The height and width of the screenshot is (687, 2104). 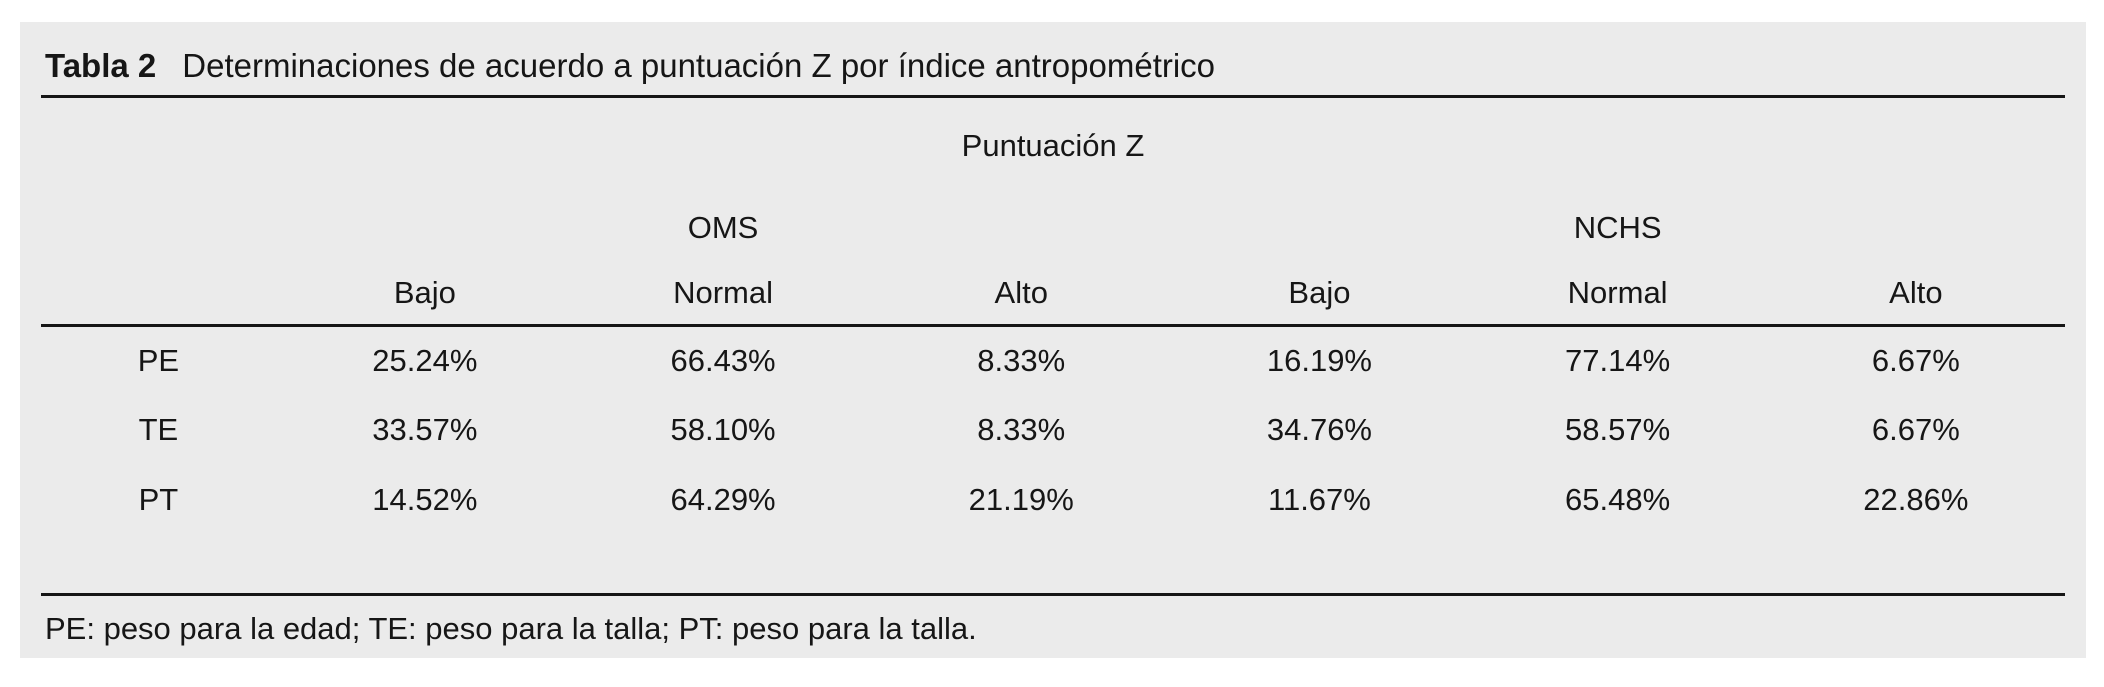 What do you see at coordinates (101, 65) in the screenshot?
I see `table-number: Tabla 2` at bounding box center [101, 65].